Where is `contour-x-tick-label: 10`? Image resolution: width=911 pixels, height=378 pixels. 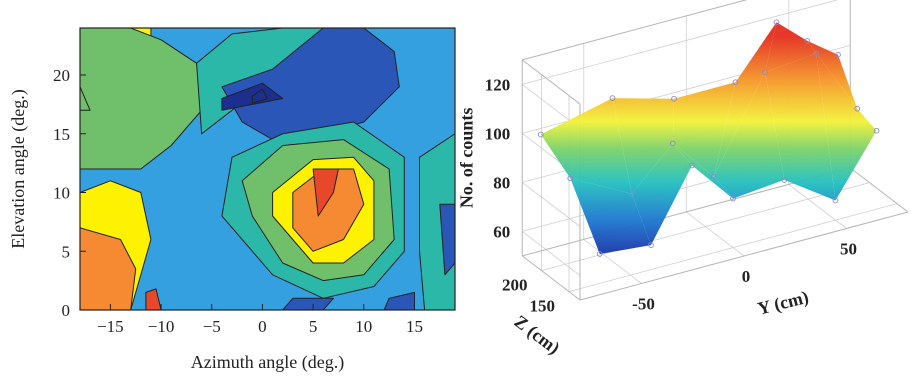
contour-x-tick-label: 10 is located at coordinates (363, 326).